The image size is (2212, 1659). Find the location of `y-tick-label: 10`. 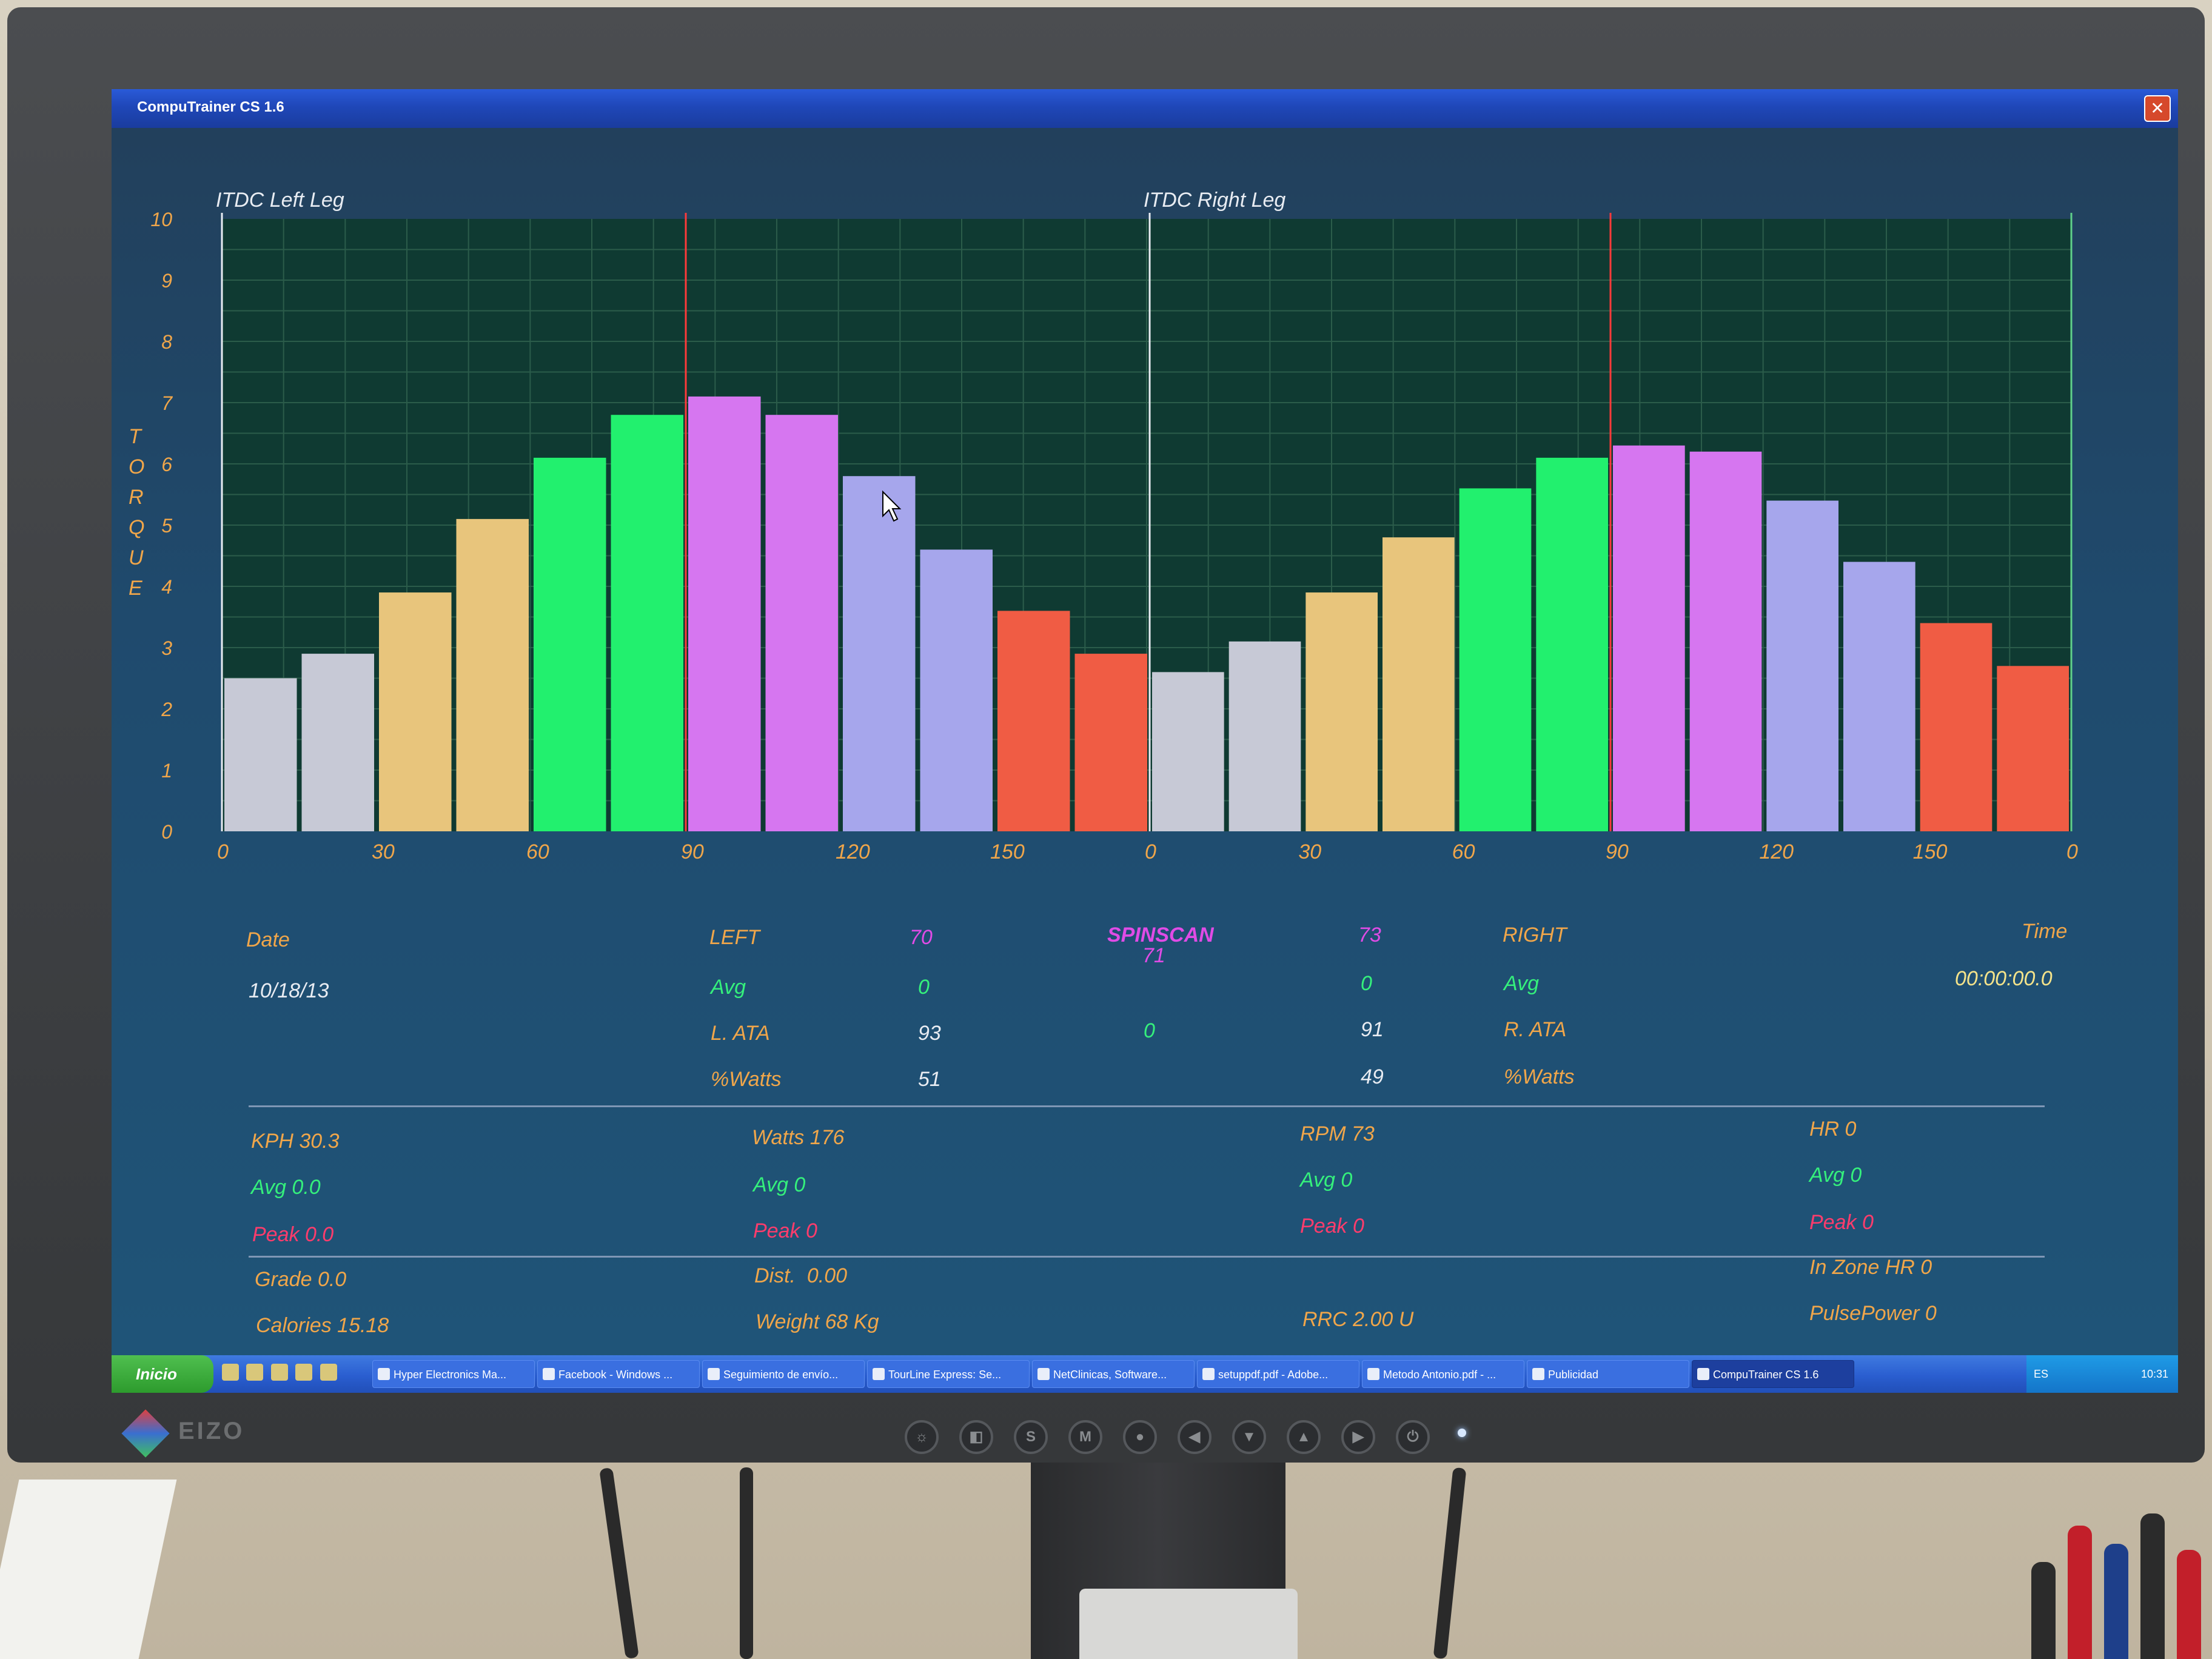

y-tick-label: 10 is located at coordinates (161, 219).